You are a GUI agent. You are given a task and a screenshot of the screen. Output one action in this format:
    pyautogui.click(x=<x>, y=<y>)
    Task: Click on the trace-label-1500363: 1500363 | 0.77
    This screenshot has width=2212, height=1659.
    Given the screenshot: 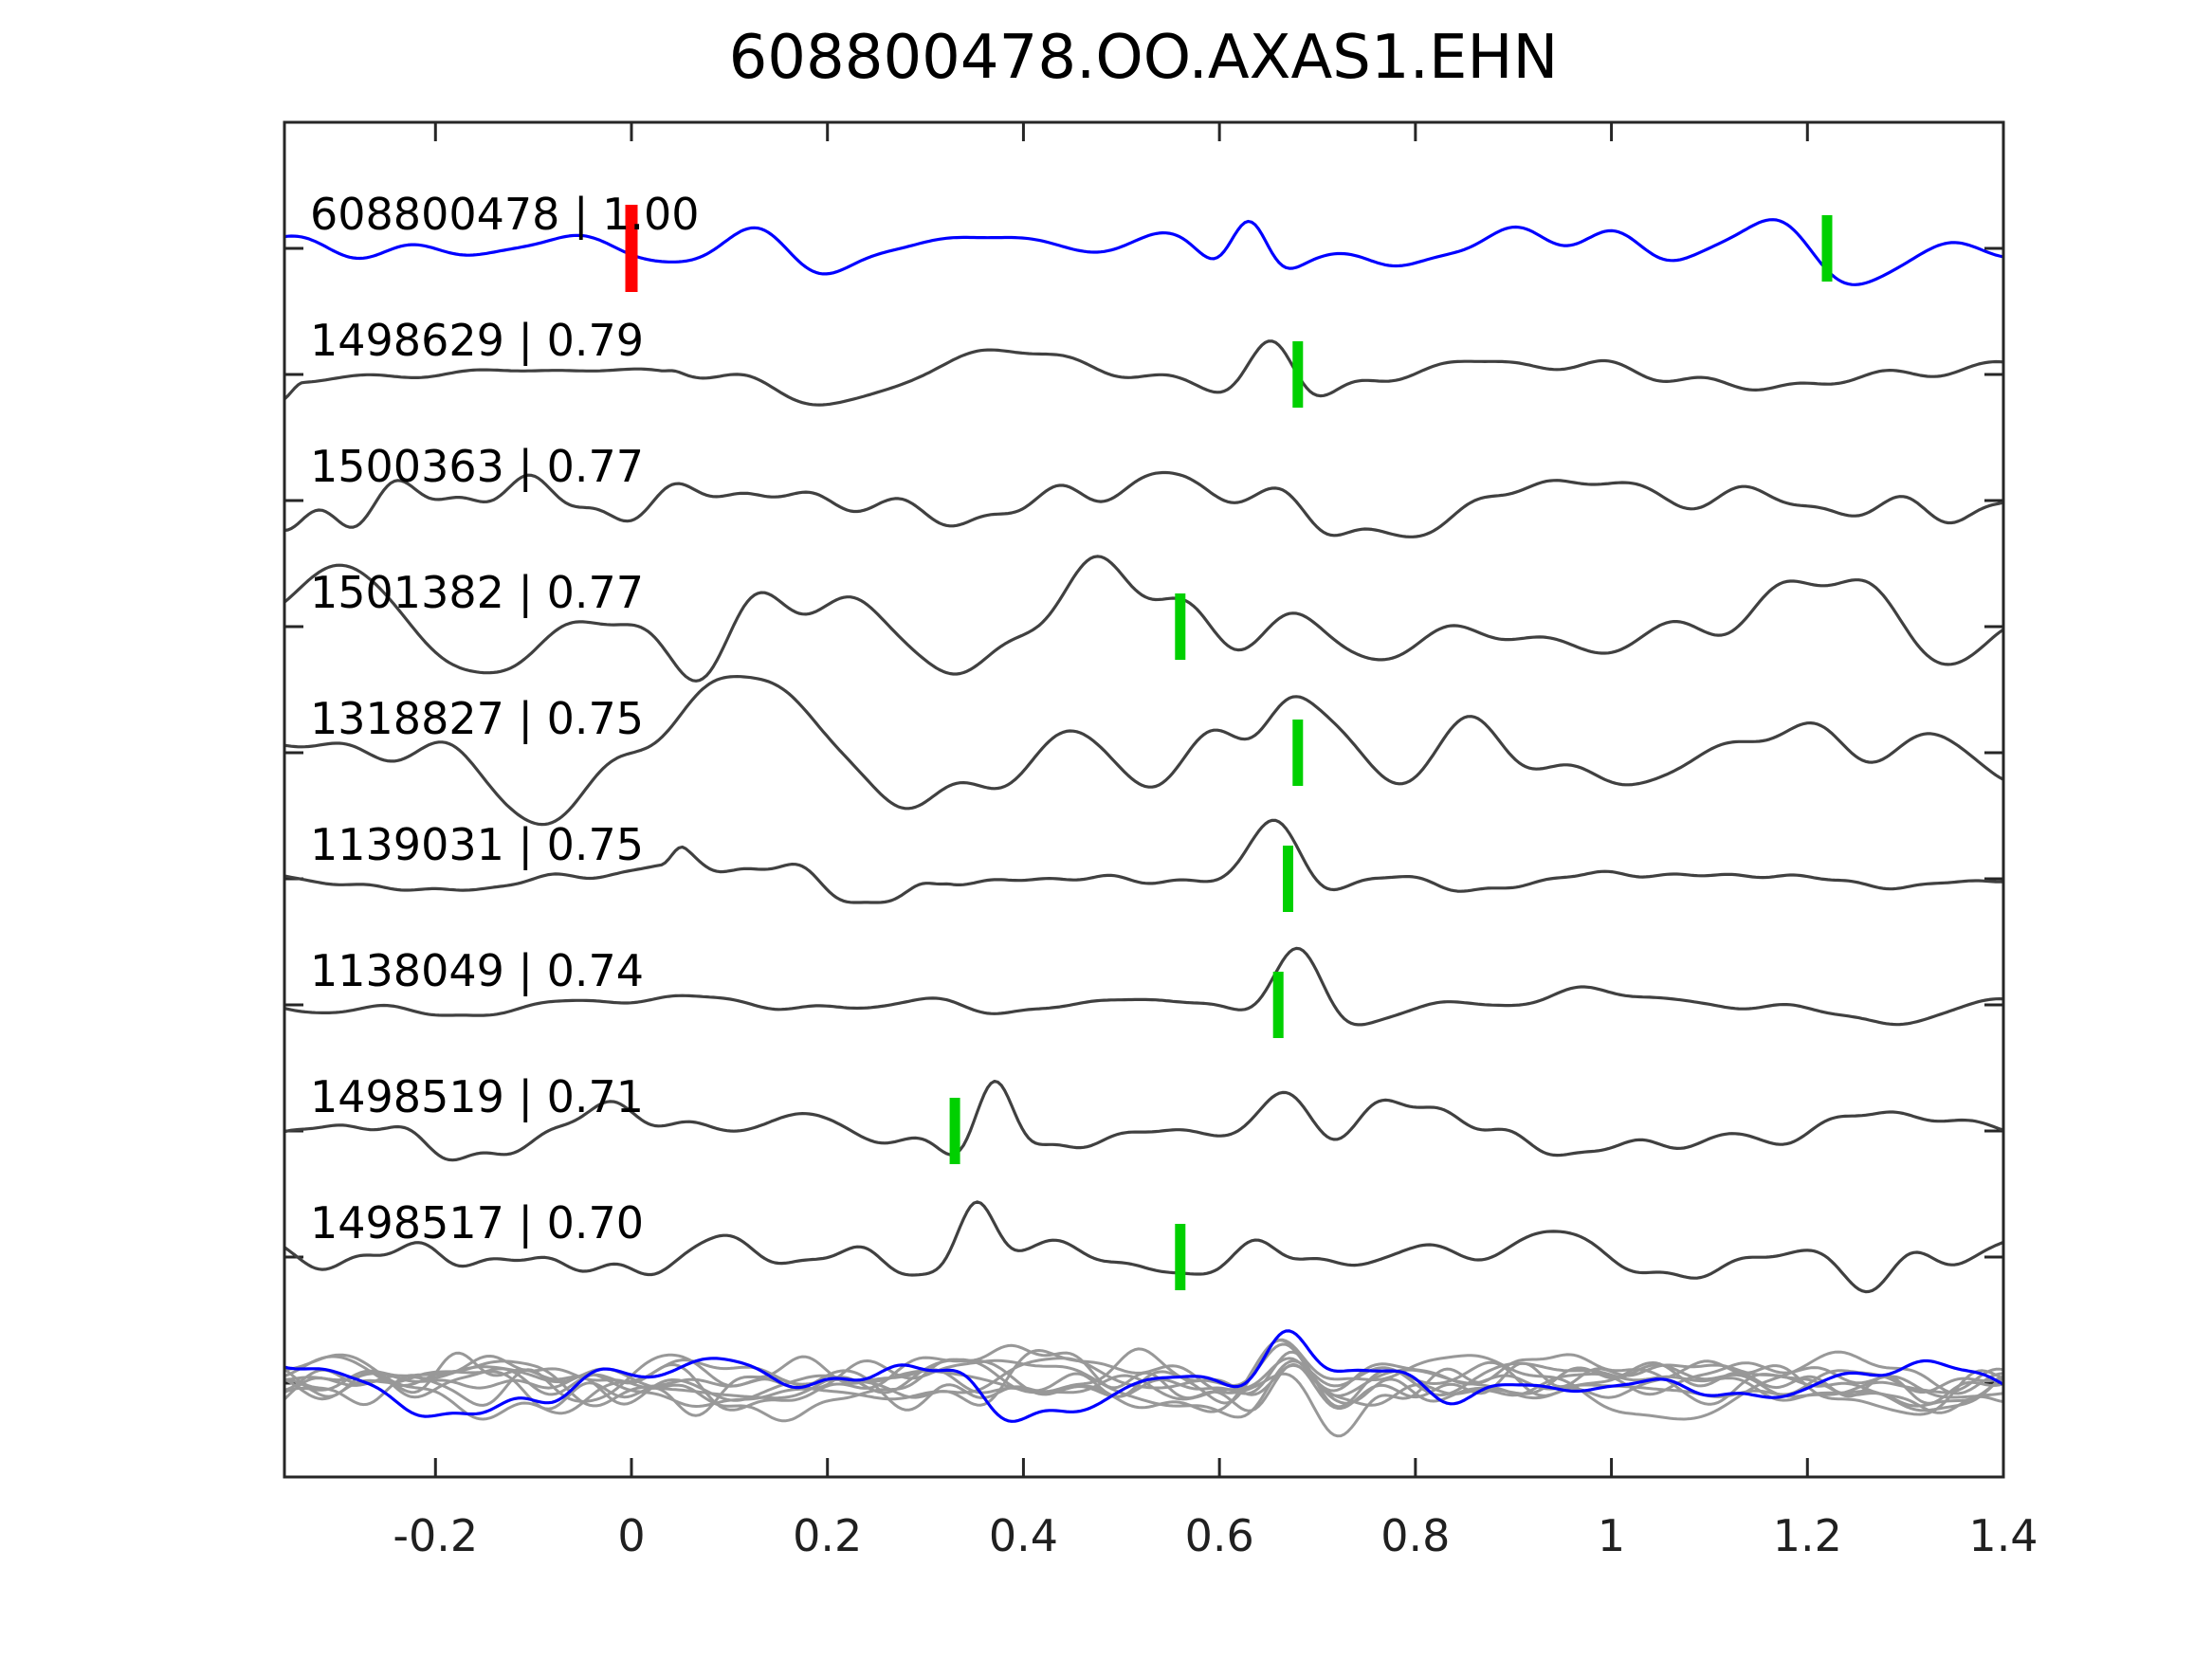 What is the action you would take?
    pyautogui.click(x=477, y=467)
    